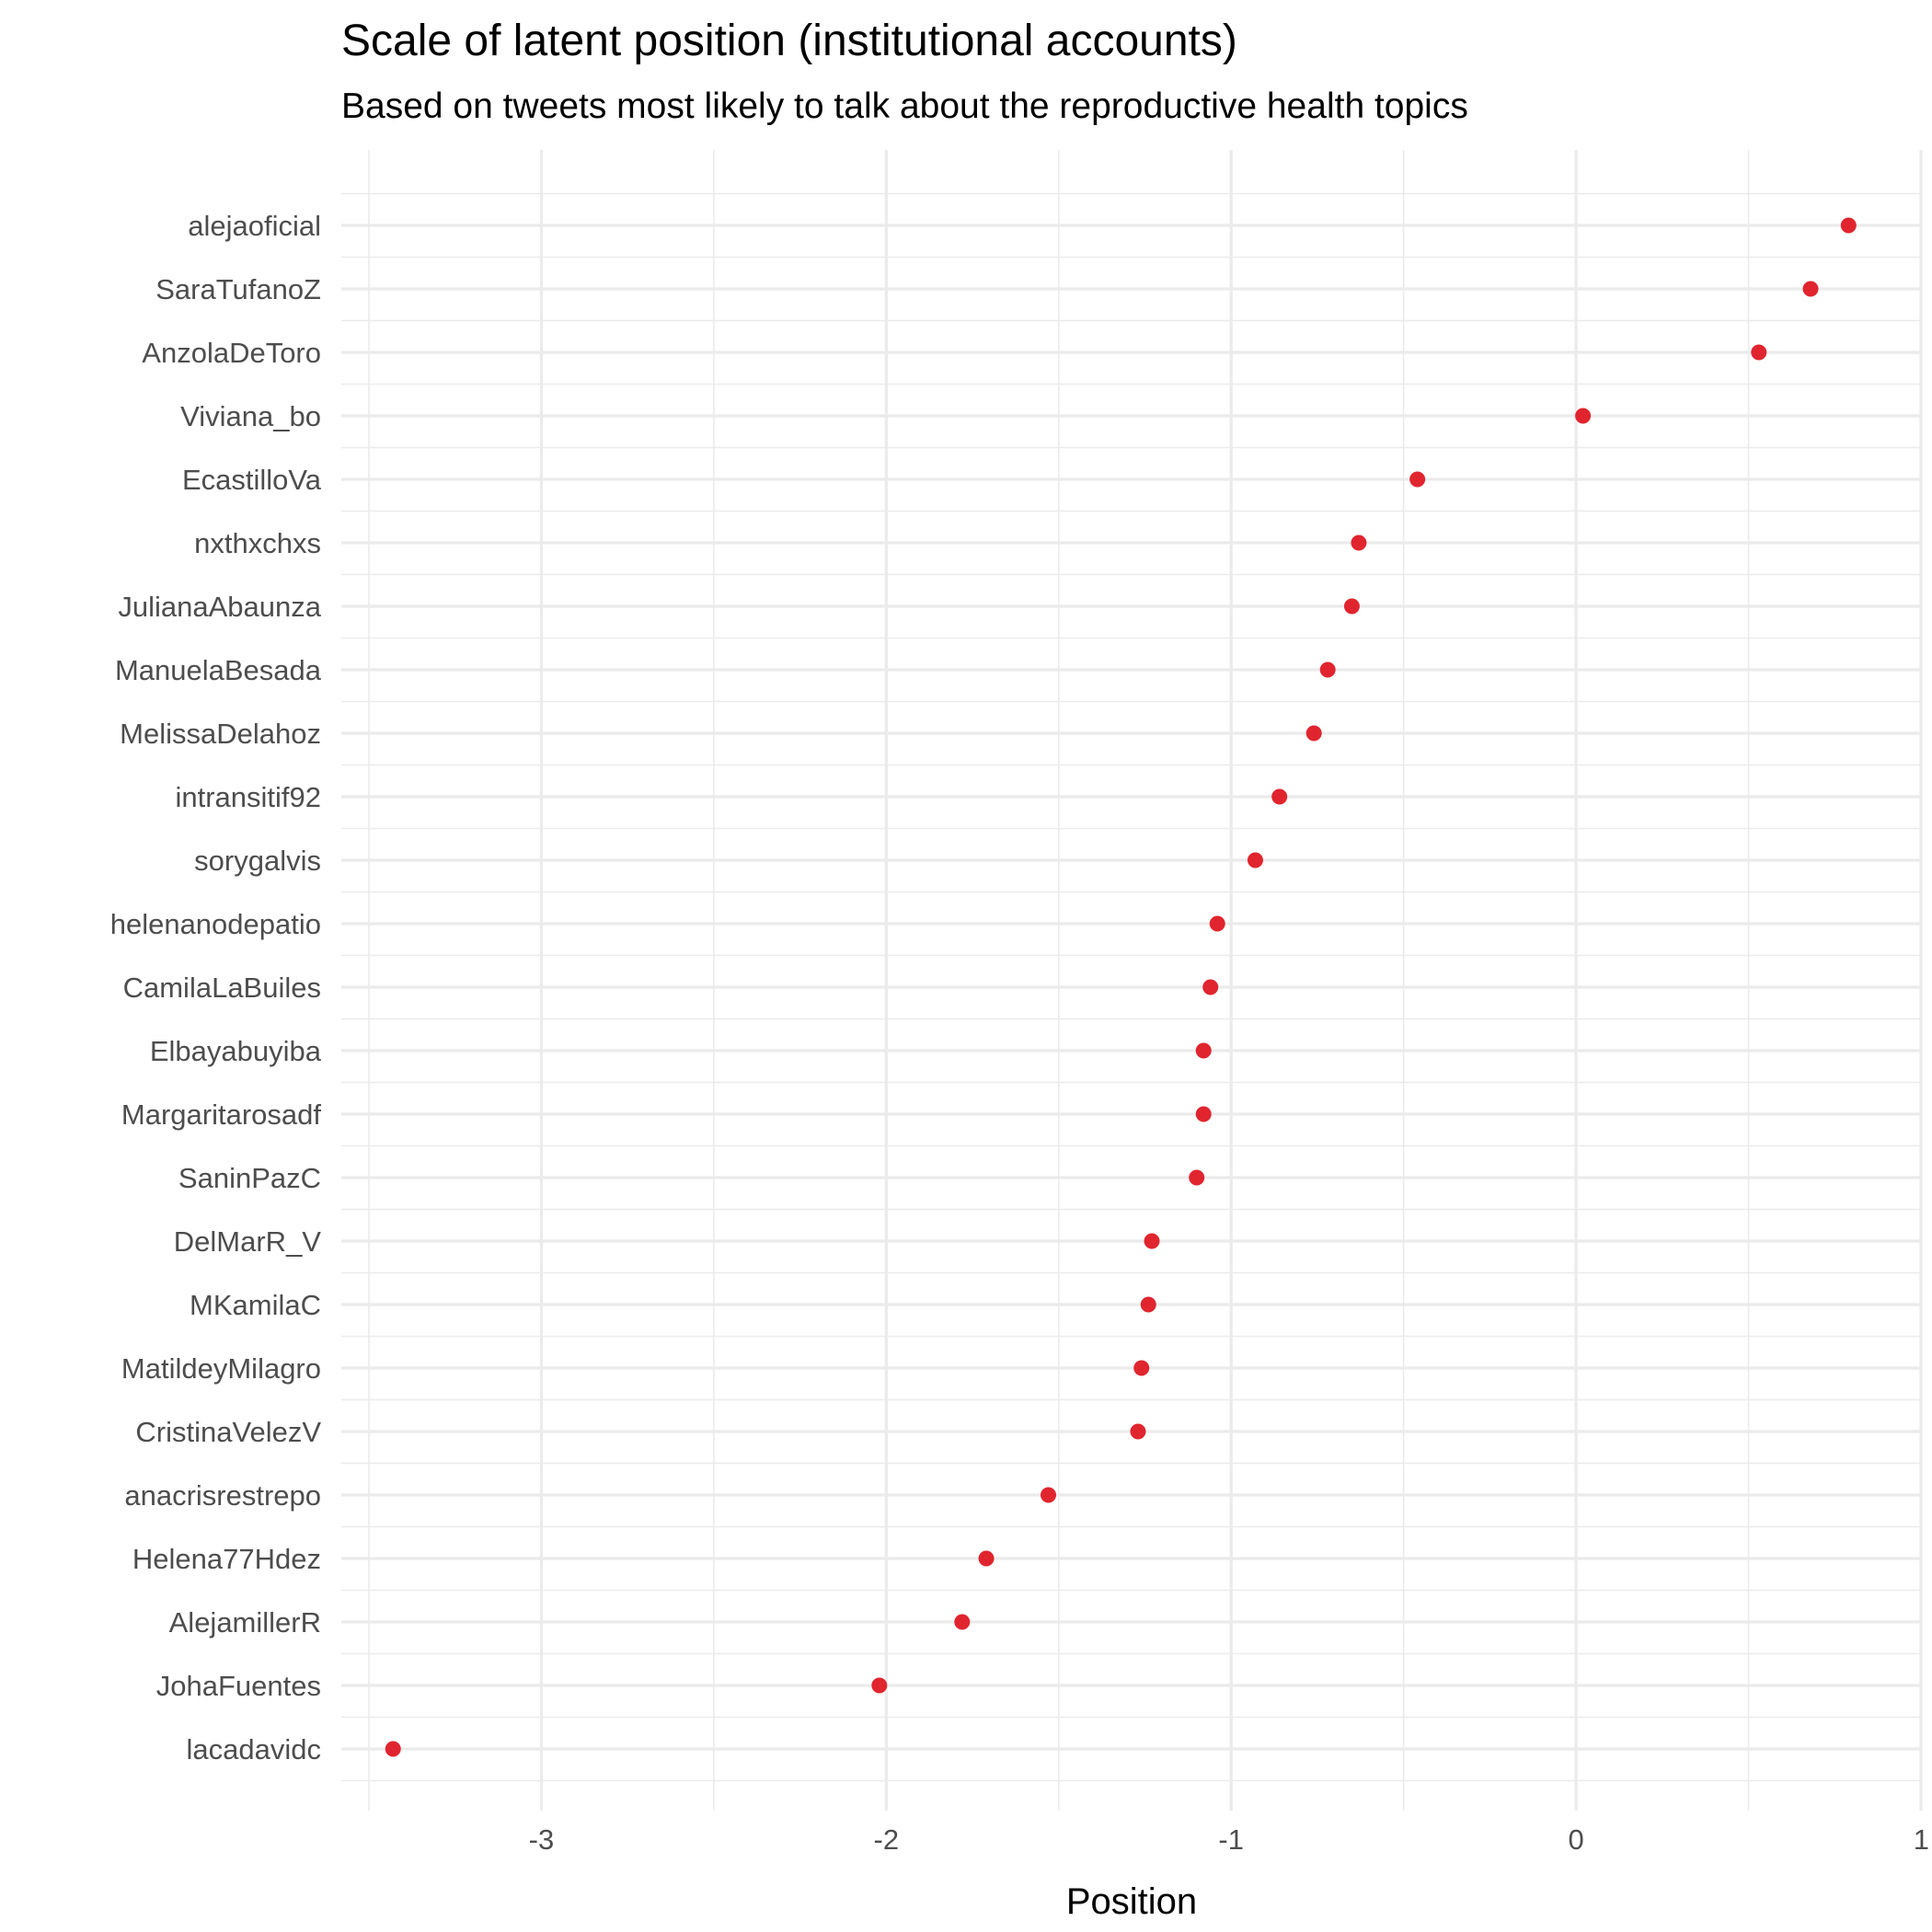 This screenshot has height=1932, width=1932. Describe the element at coordinates (226, 1559) in the screenshot. I see `y-tick-label: Helena77Hdez` at that location.